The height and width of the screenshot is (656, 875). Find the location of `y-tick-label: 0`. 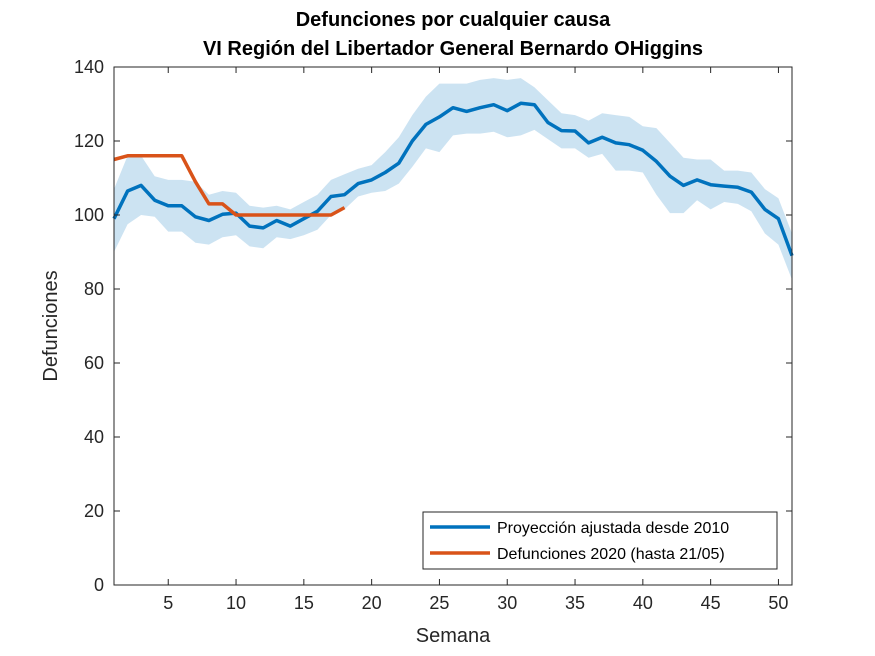

y-tick-label: 0 is located at coordinates (99, 585).